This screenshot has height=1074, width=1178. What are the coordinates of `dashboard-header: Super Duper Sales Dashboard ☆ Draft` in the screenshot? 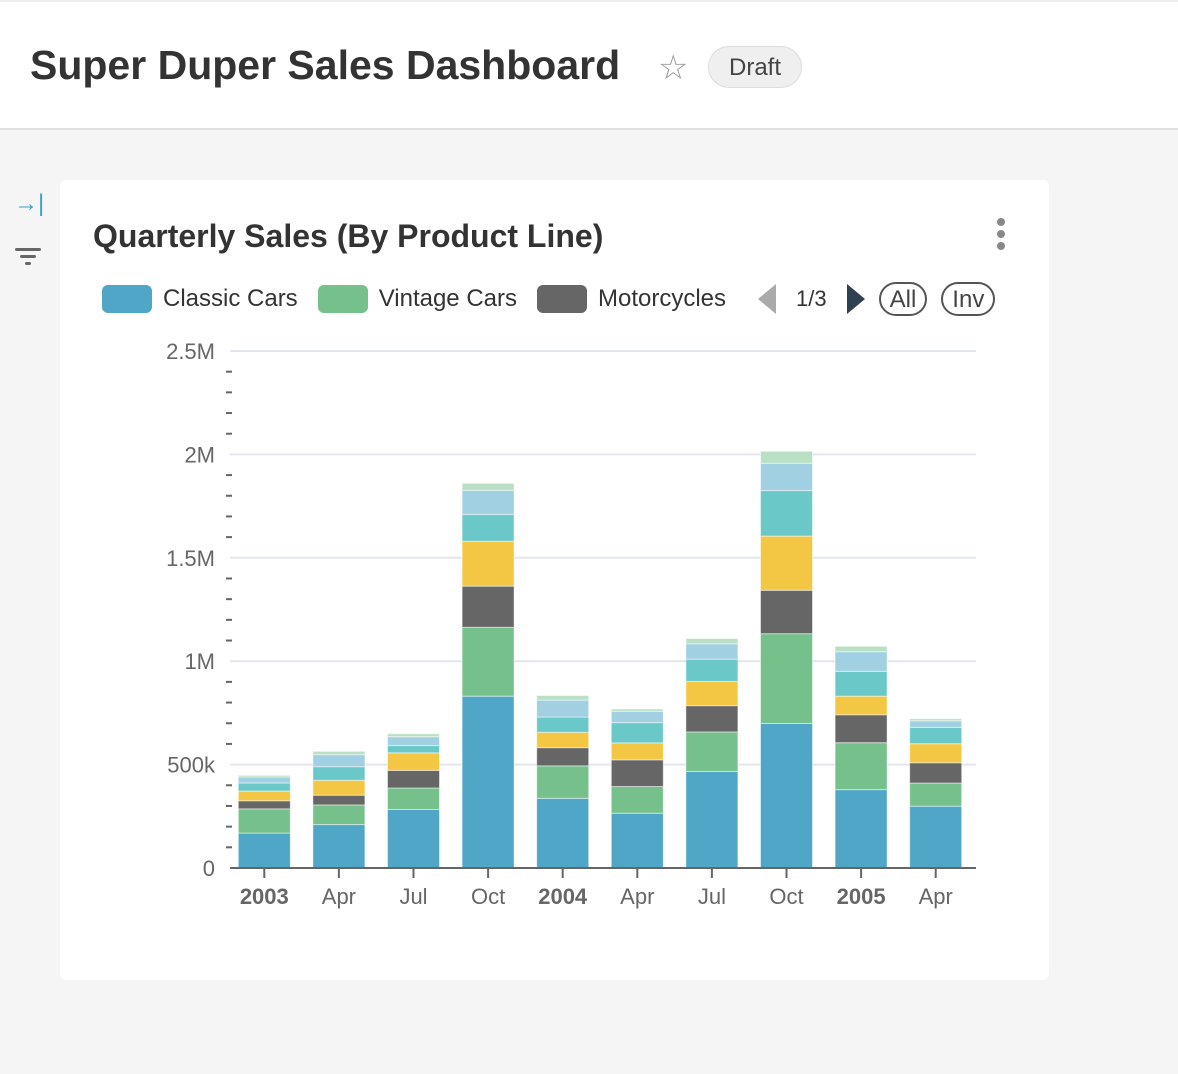 It's located at (589, 65).